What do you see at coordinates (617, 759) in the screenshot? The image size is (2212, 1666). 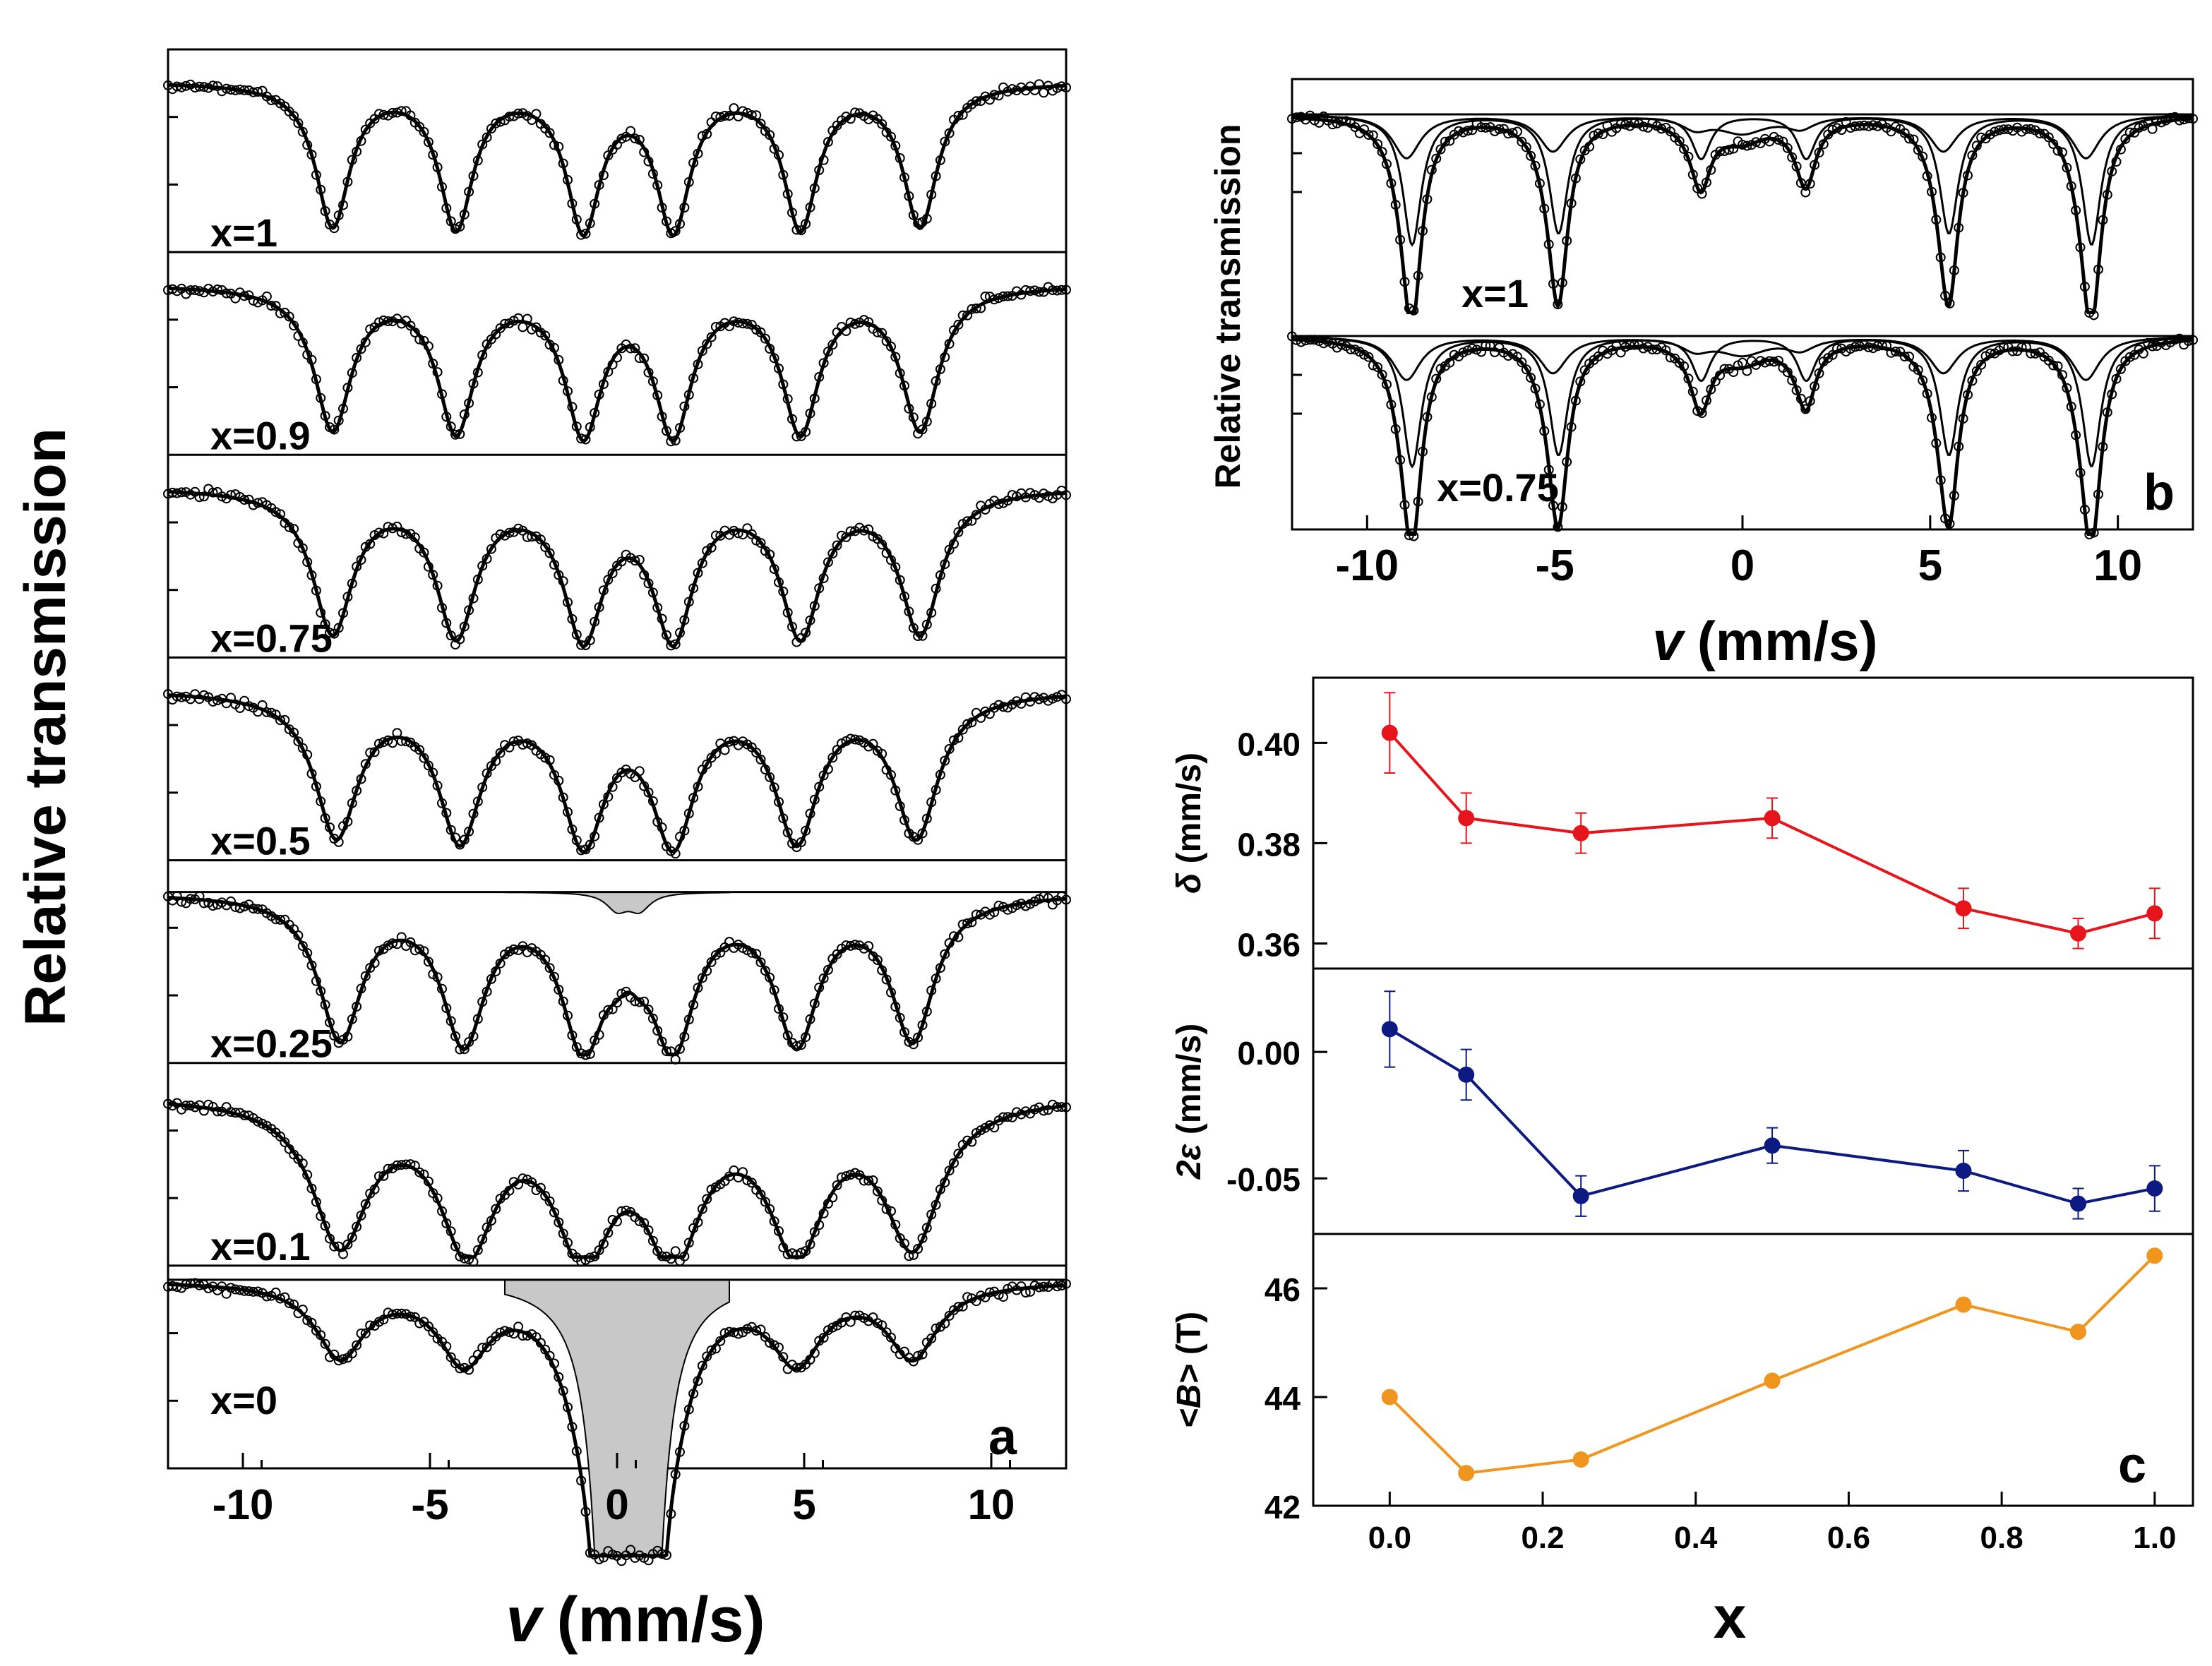 I see `spectrum-x-0-5: x=0.5` at bounding box center [617, 759].